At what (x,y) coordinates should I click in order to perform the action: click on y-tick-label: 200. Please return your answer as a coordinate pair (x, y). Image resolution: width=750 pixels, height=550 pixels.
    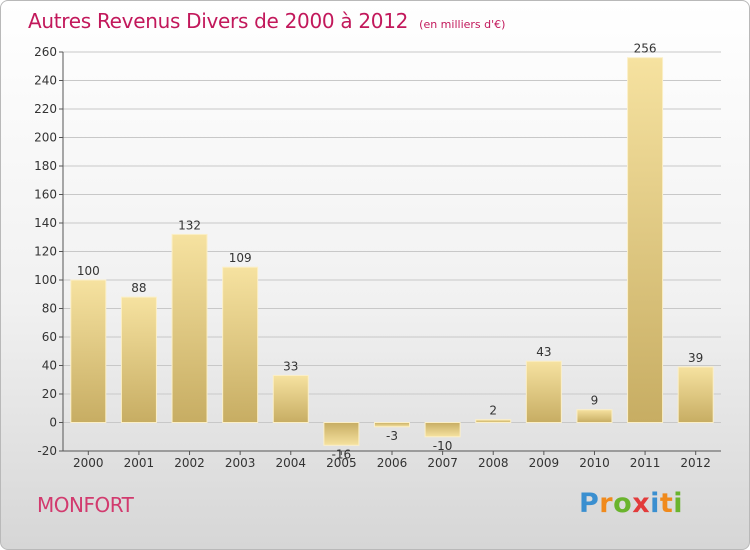
    Looking at the image, I should click on (45, 138).